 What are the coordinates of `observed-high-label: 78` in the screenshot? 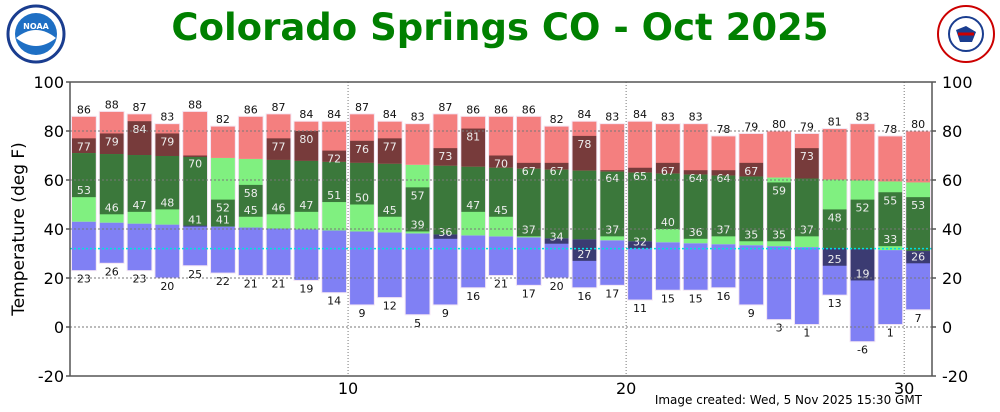 It's located at (584, 144).